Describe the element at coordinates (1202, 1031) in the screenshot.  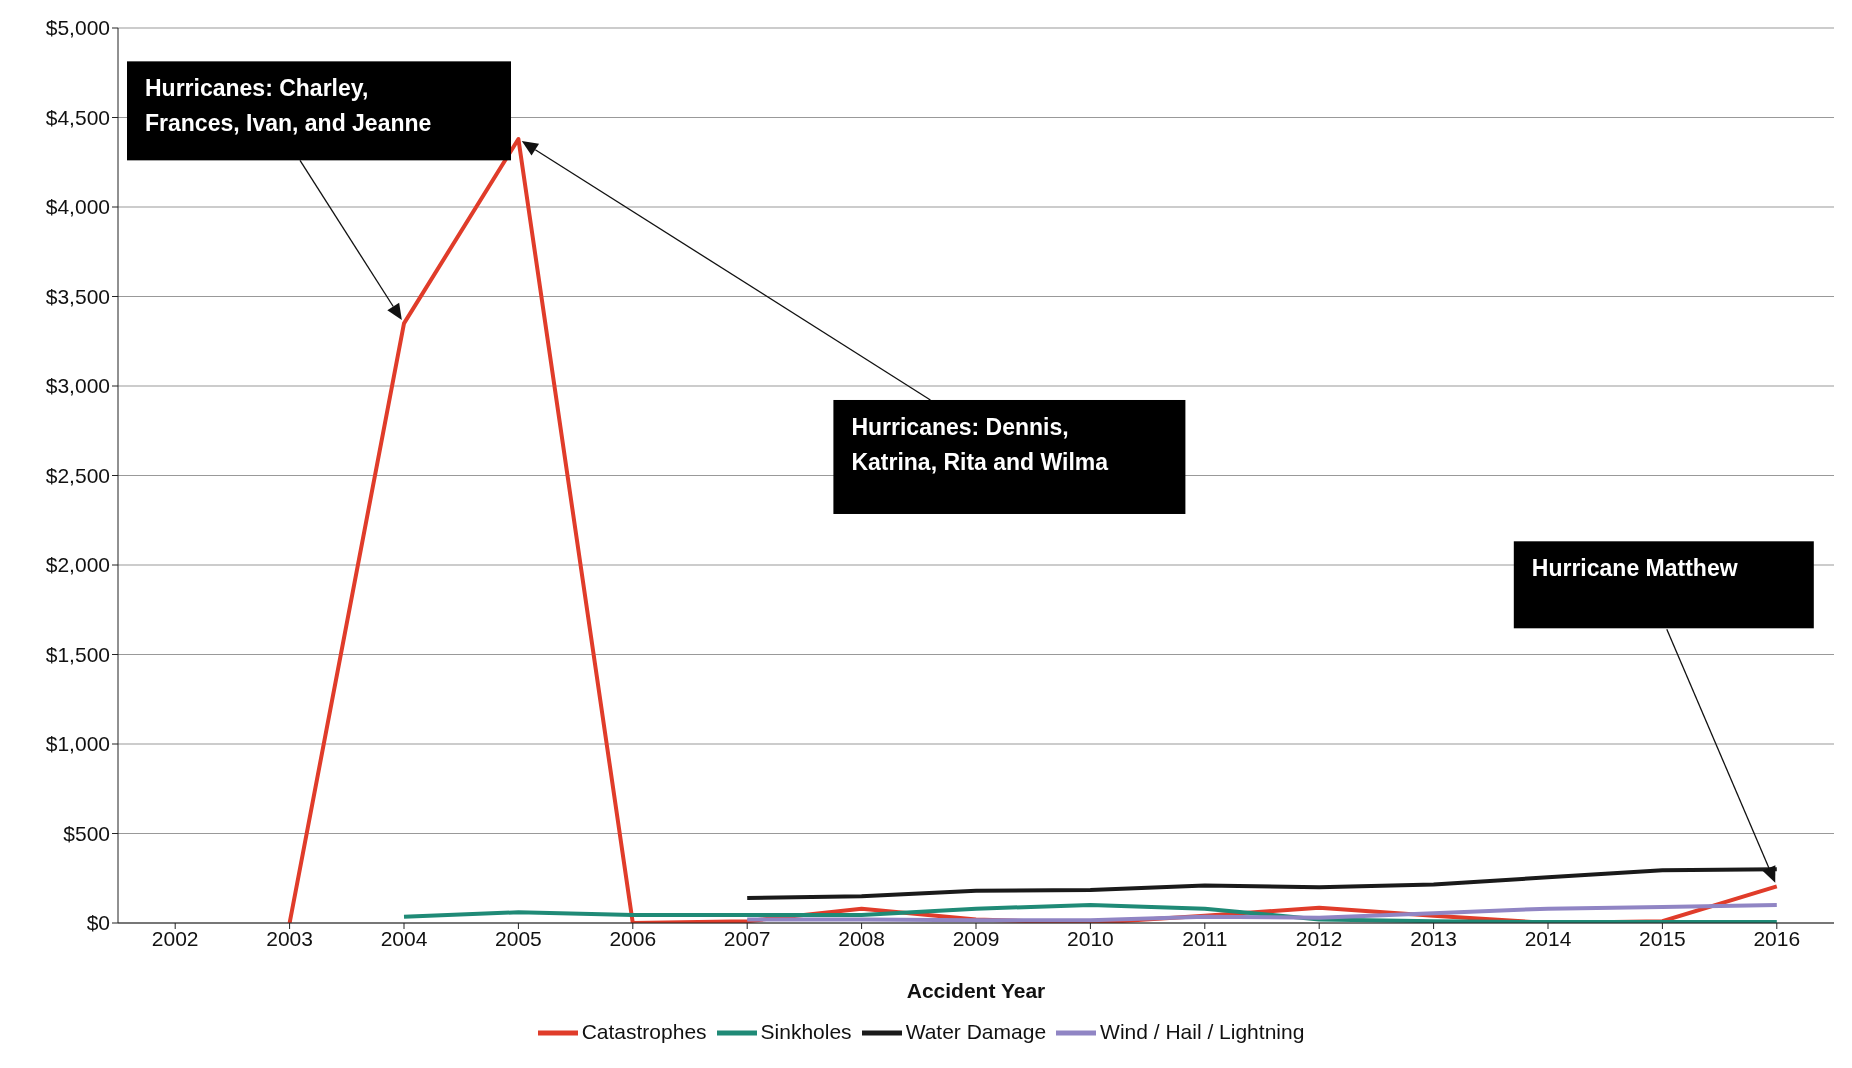
I see `legend-label: Wind / Hail / Lightning` at that location.